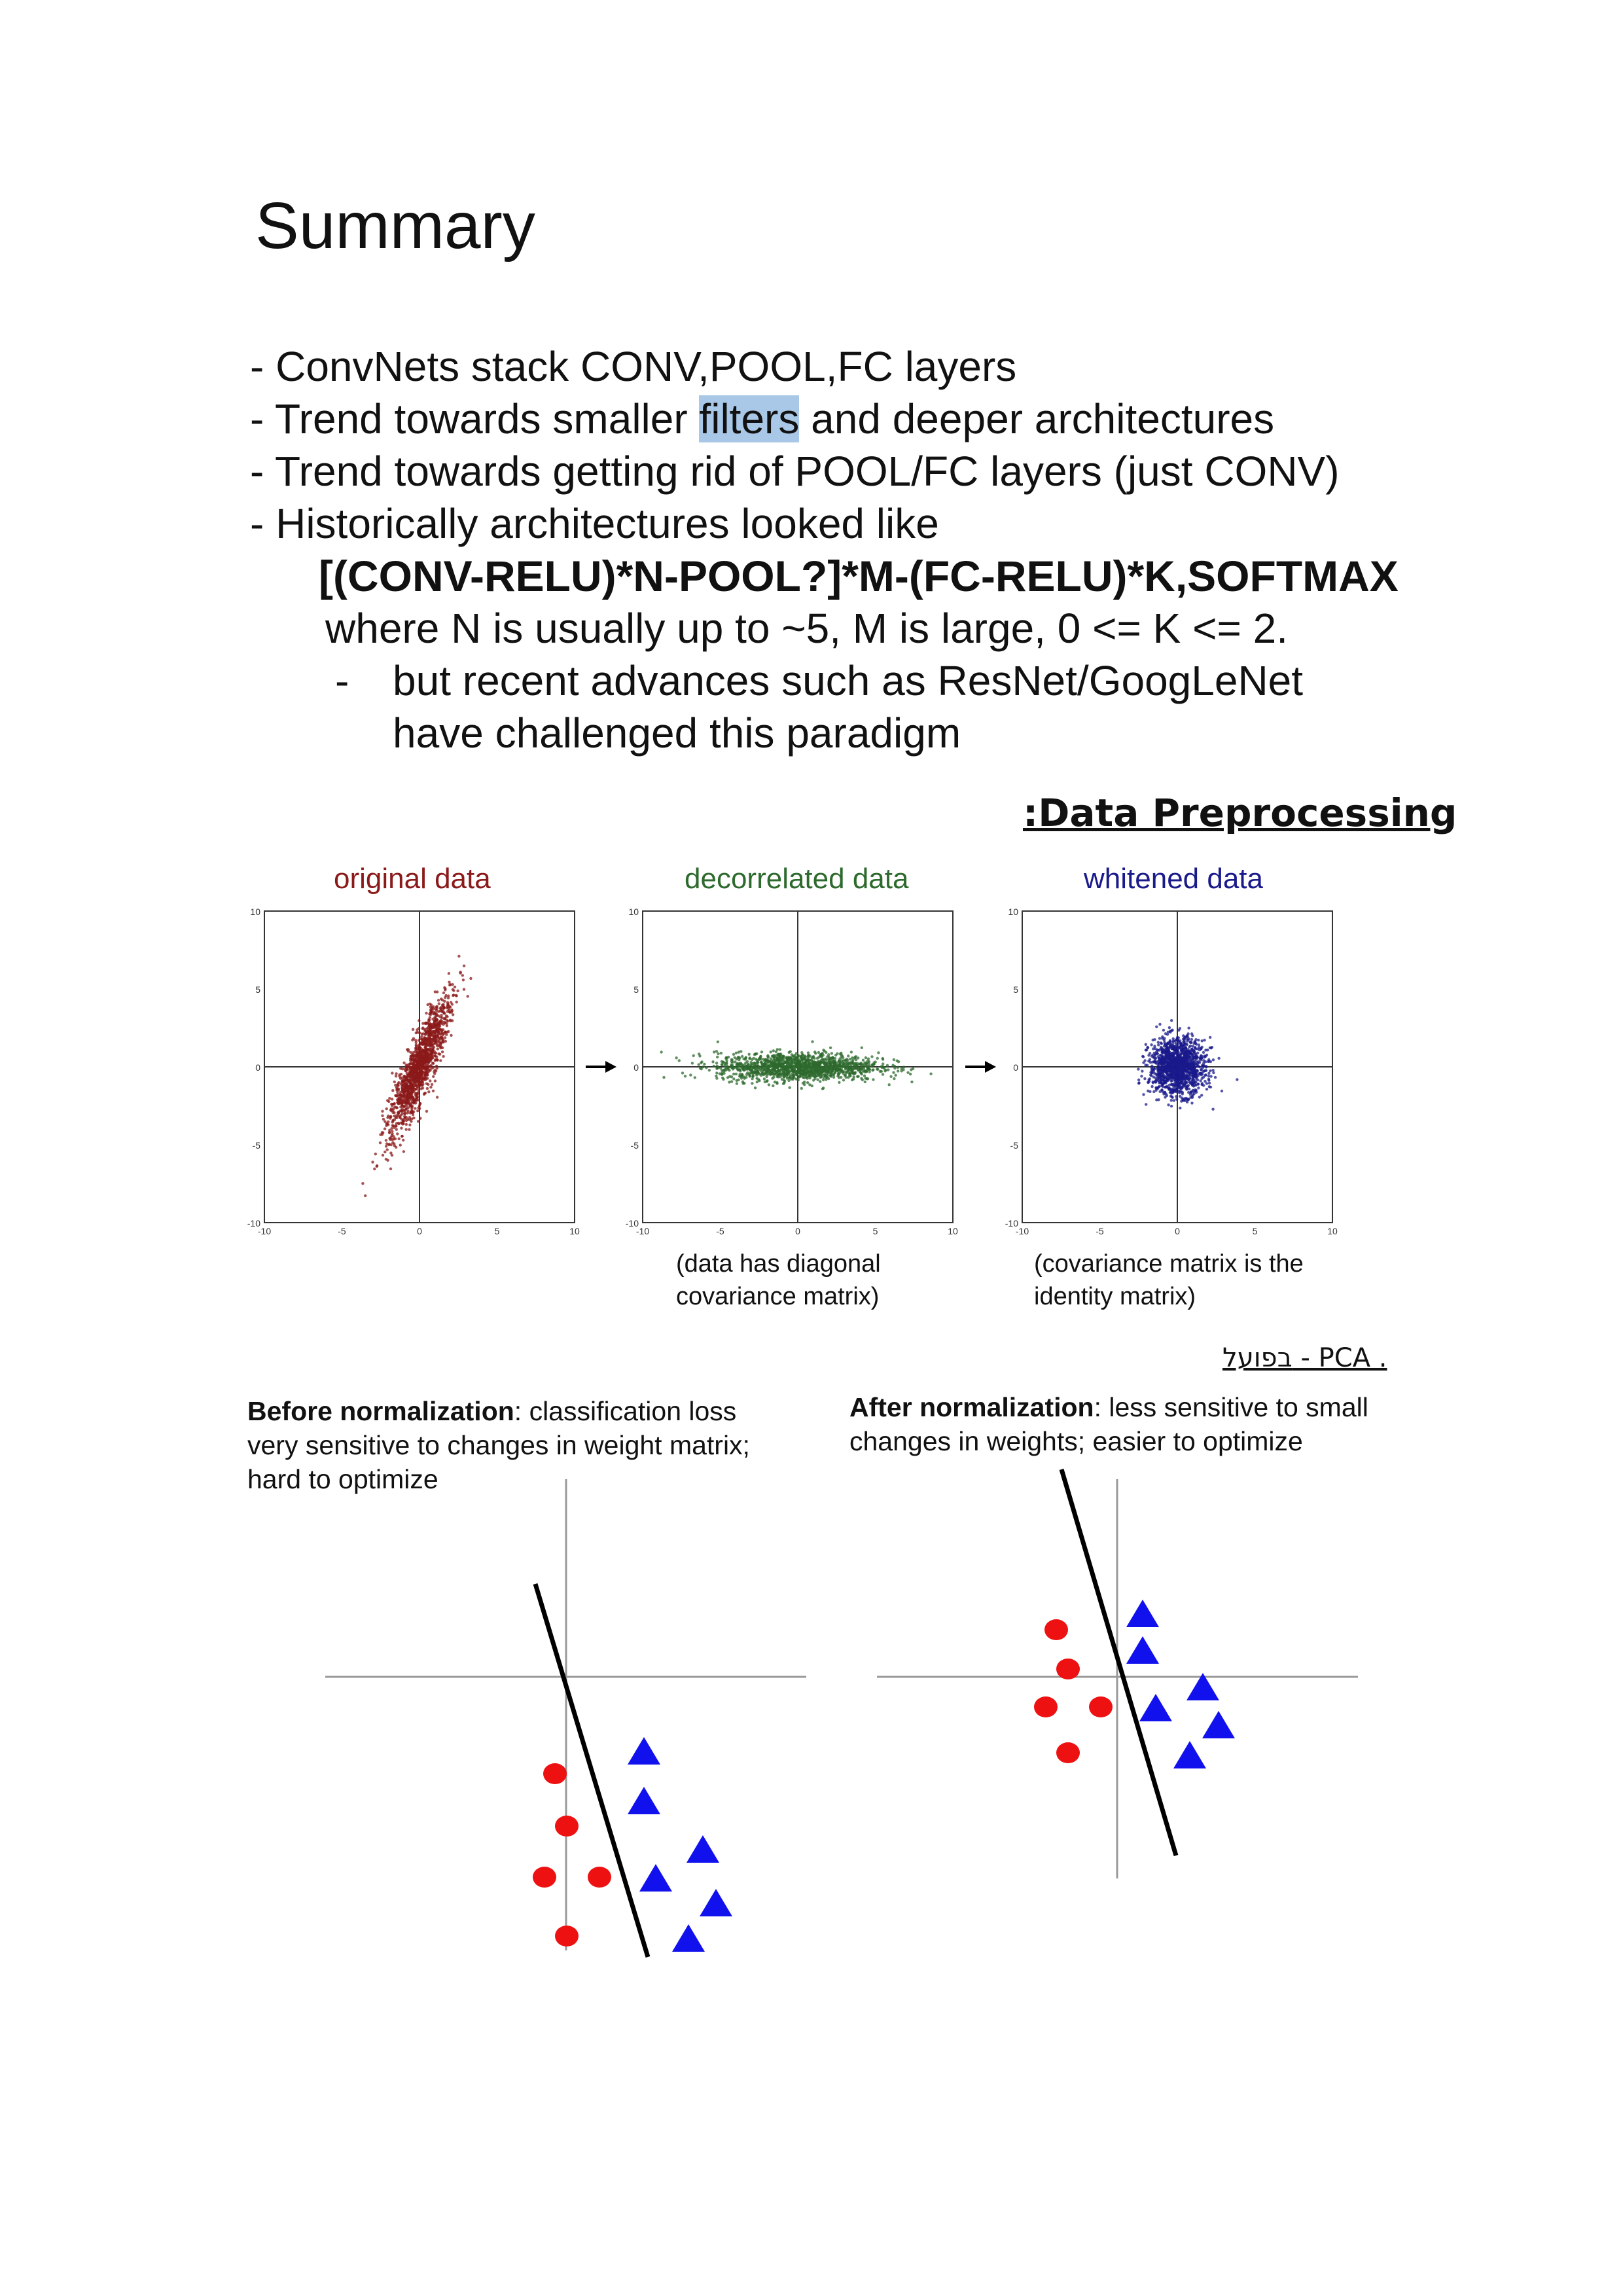  I want to click on plot-title-decorrelated: decorrelated data, so click(797, 879).